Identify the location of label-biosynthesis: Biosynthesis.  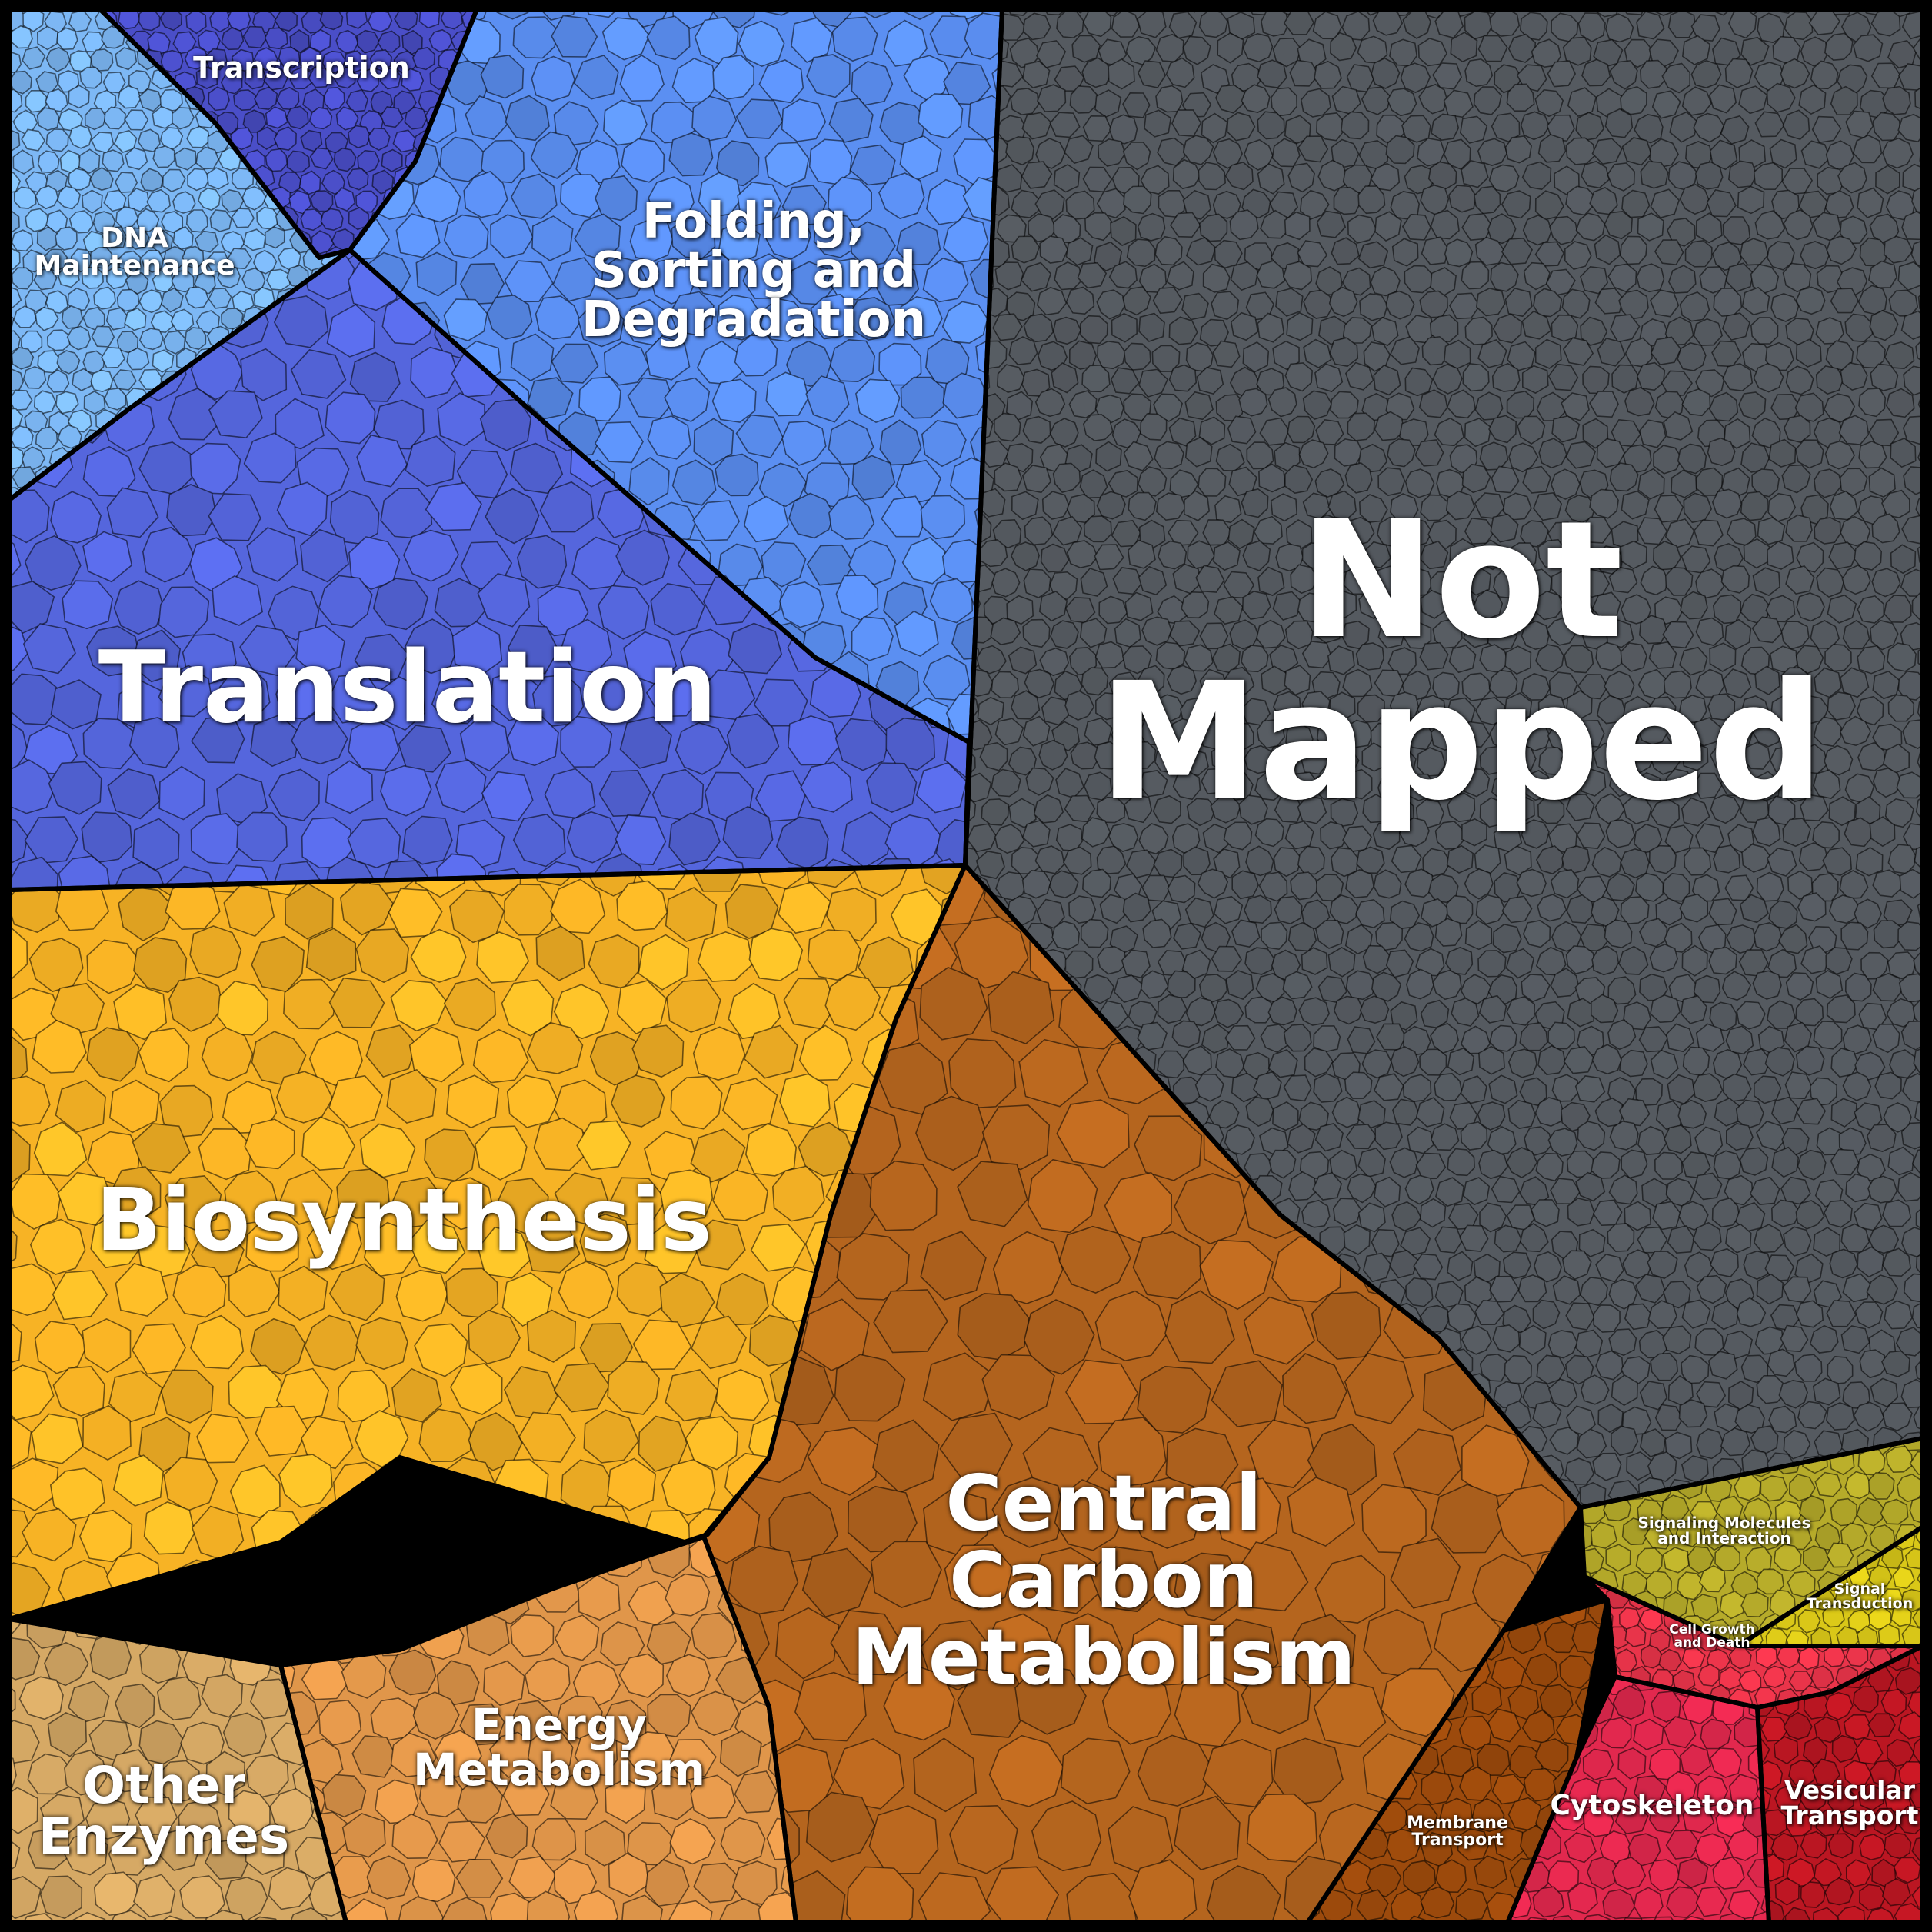
(403, 1221).